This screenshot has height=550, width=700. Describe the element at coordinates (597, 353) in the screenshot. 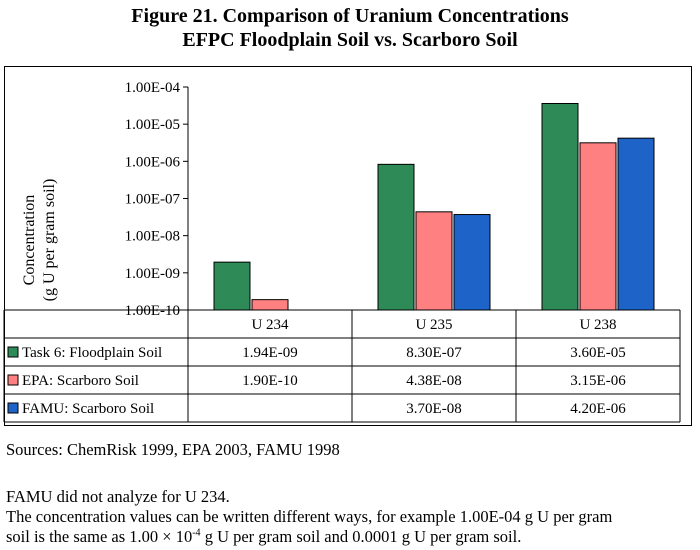

I see `data-value-label: 3.60E-05` at that location.